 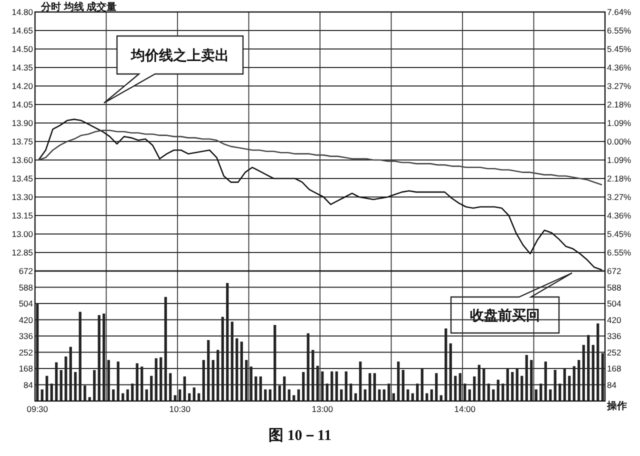 What do you see at coordinates (23, 12) in the screenshot?
I see `y-tick-label: 14.80` at bounding box center [23, 12].